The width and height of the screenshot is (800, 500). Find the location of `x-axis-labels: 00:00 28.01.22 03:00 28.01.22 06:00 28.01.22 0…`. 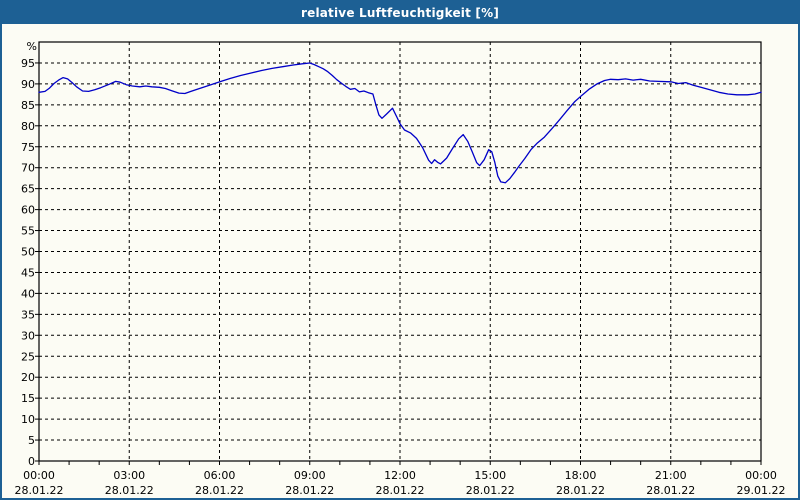

x-axis-labels: 00:00 28.01.22 03:00 28.01.22 06:00 28.01.22 0… is located at coordinates (400, 483).